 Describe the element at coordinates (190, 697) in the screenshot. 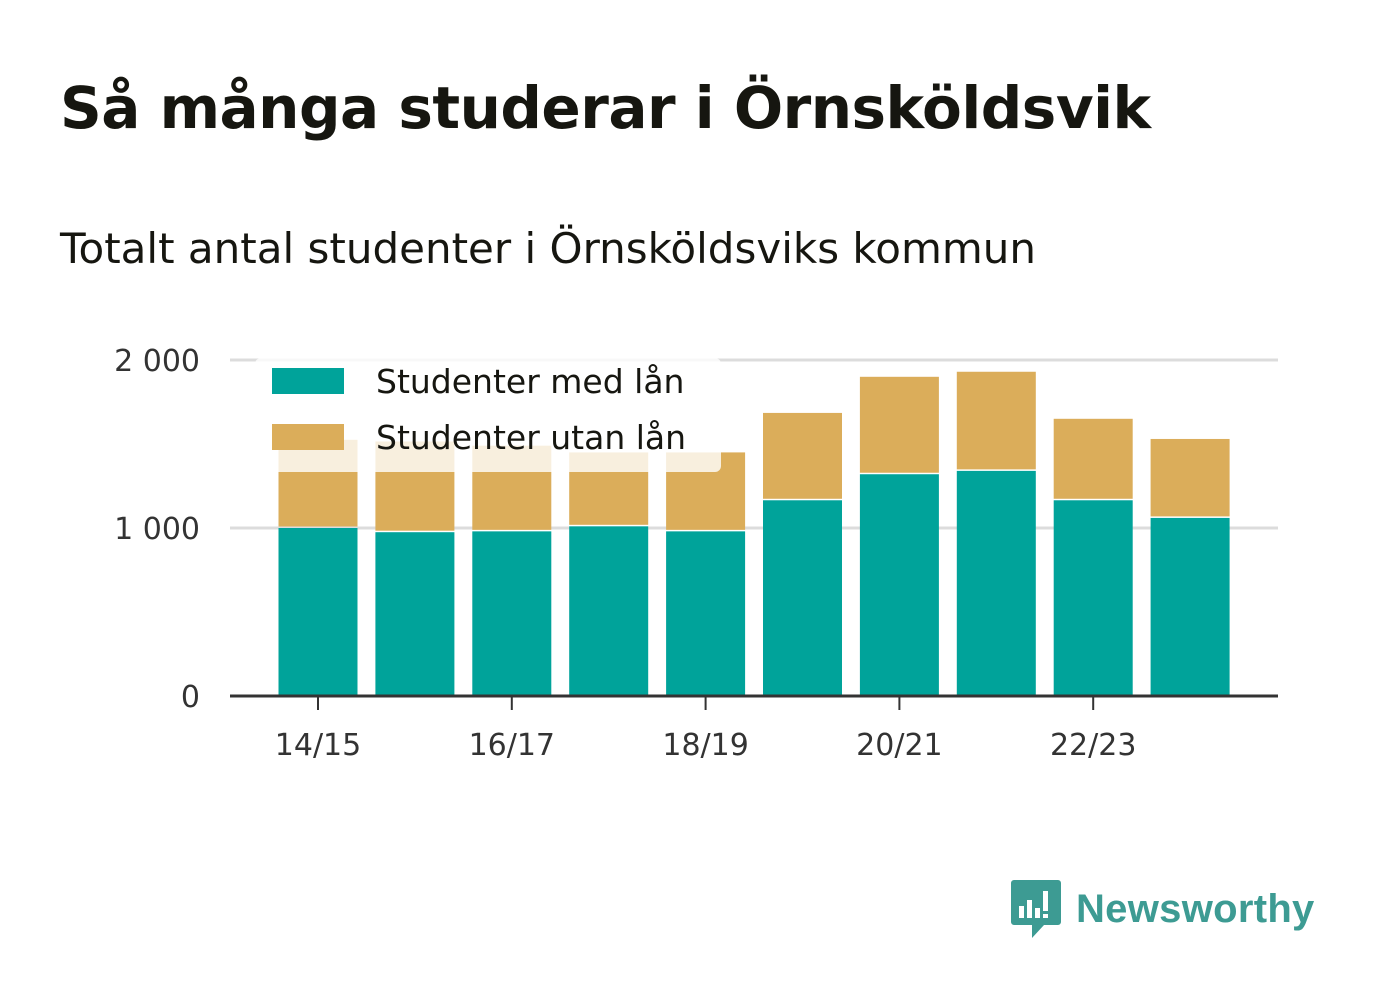

I see `y-tick-label: 0` at that location.